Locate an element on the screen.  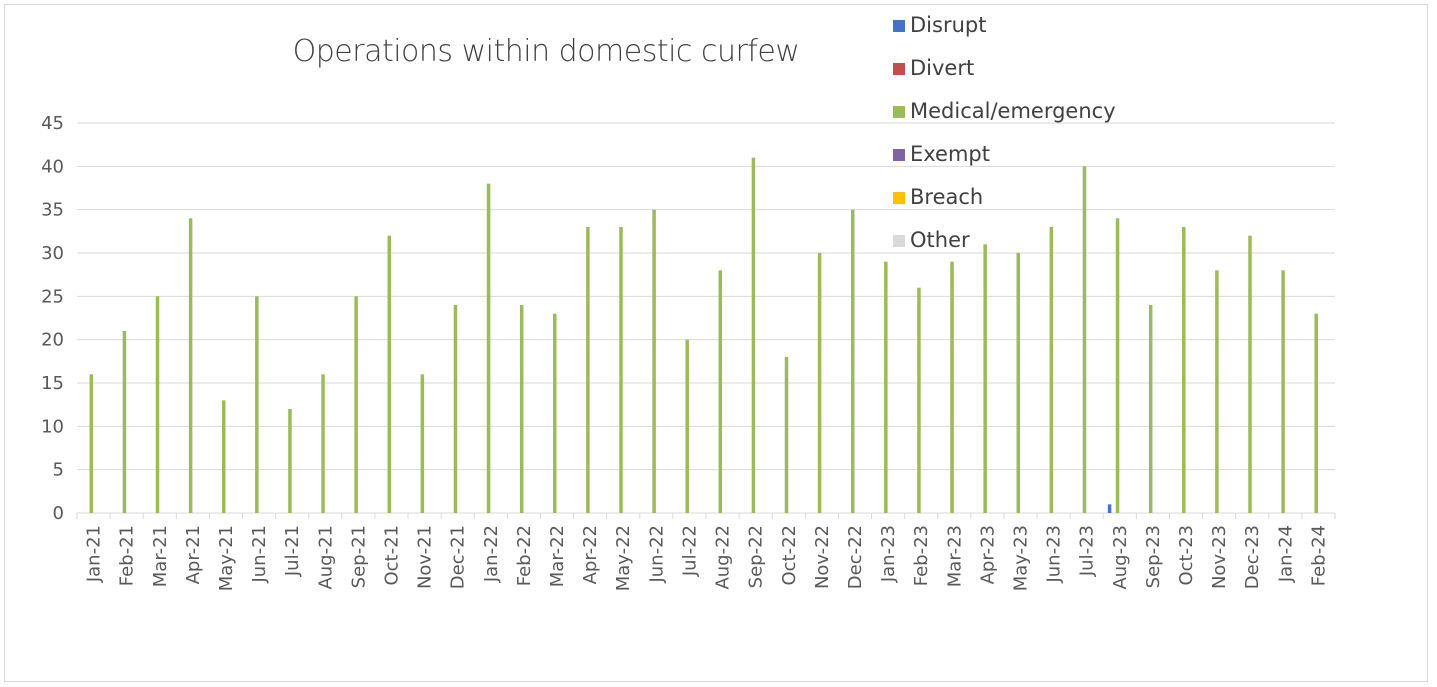
x-tick-label: Nov-21 is located at coordinates (425, 557).